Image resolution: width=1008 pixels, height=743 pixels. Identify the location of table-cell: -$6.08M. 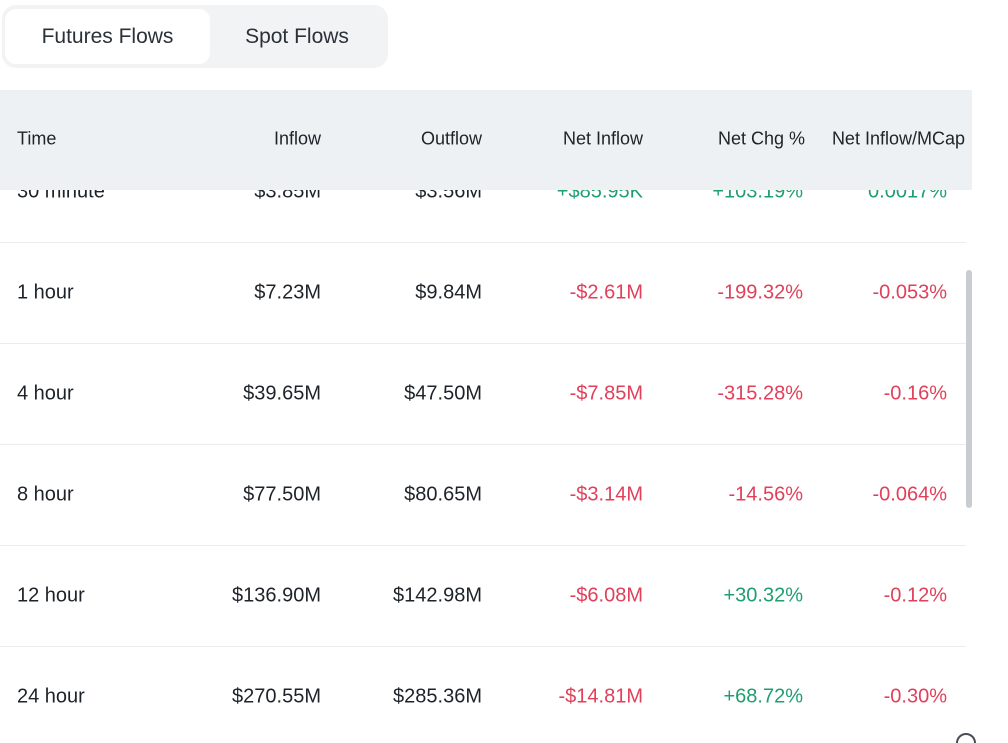
(606, 595).